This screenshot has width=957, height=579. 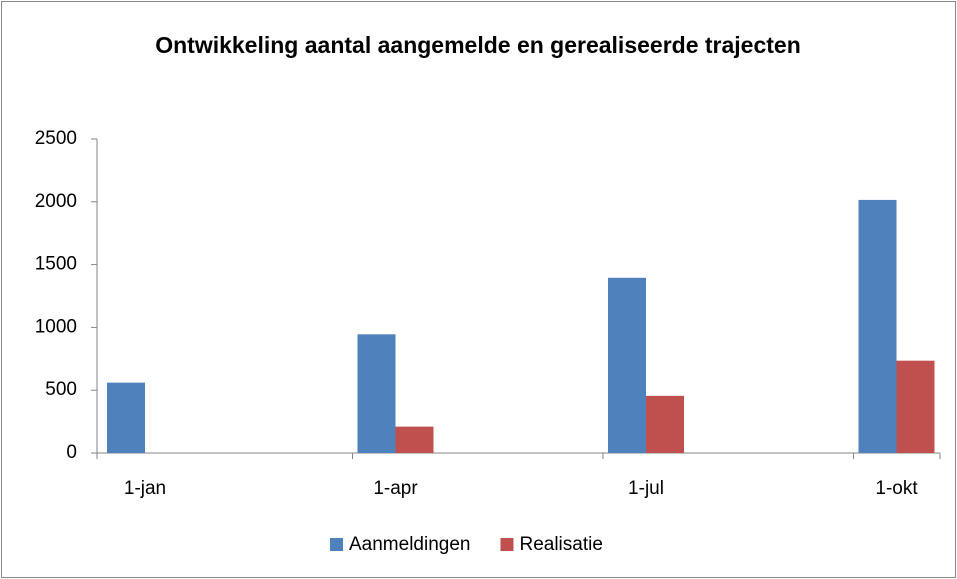 What do you see at coordinates (145, 488) in the screenshot?
I see `x-tick-label: 1-jan` at bounding box center [145, 488].